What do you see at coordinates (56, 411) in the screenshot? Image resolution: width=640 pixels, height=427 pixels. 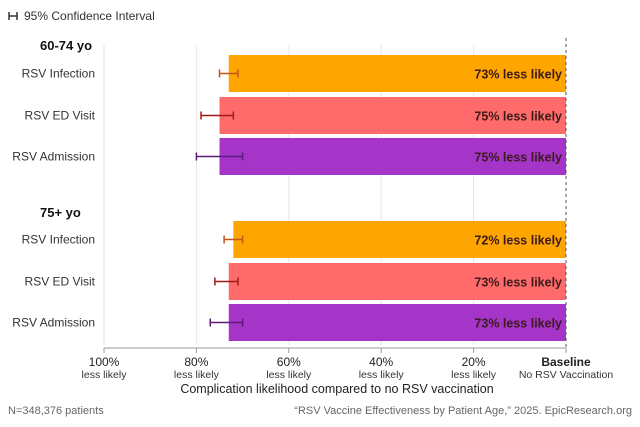 I see `footer-note: N=348,376 patients` at bounding box center [56, 411].